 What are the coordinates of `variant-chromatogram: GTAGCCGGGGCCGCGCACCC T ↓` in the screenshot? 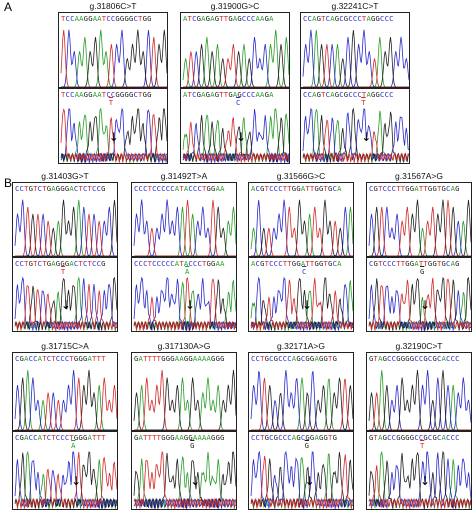 It's located at (419, 470).